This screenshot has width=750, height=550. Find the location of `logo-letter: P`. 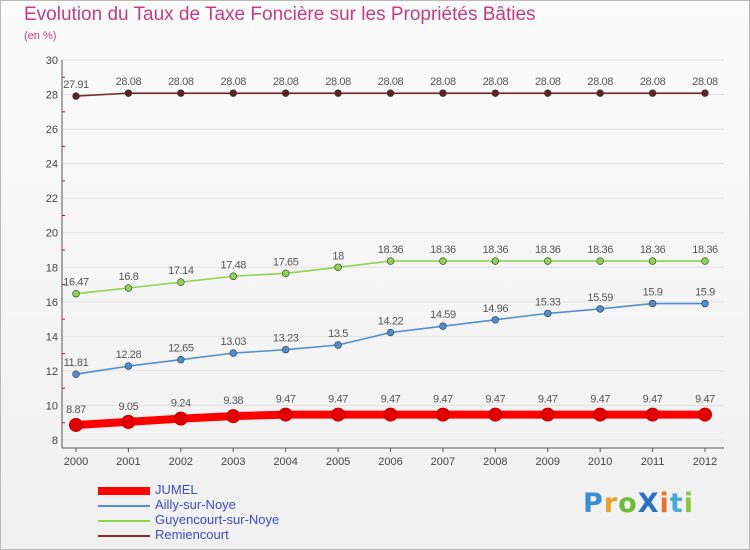

logo-letter: P is located at coordinates (593, 503).